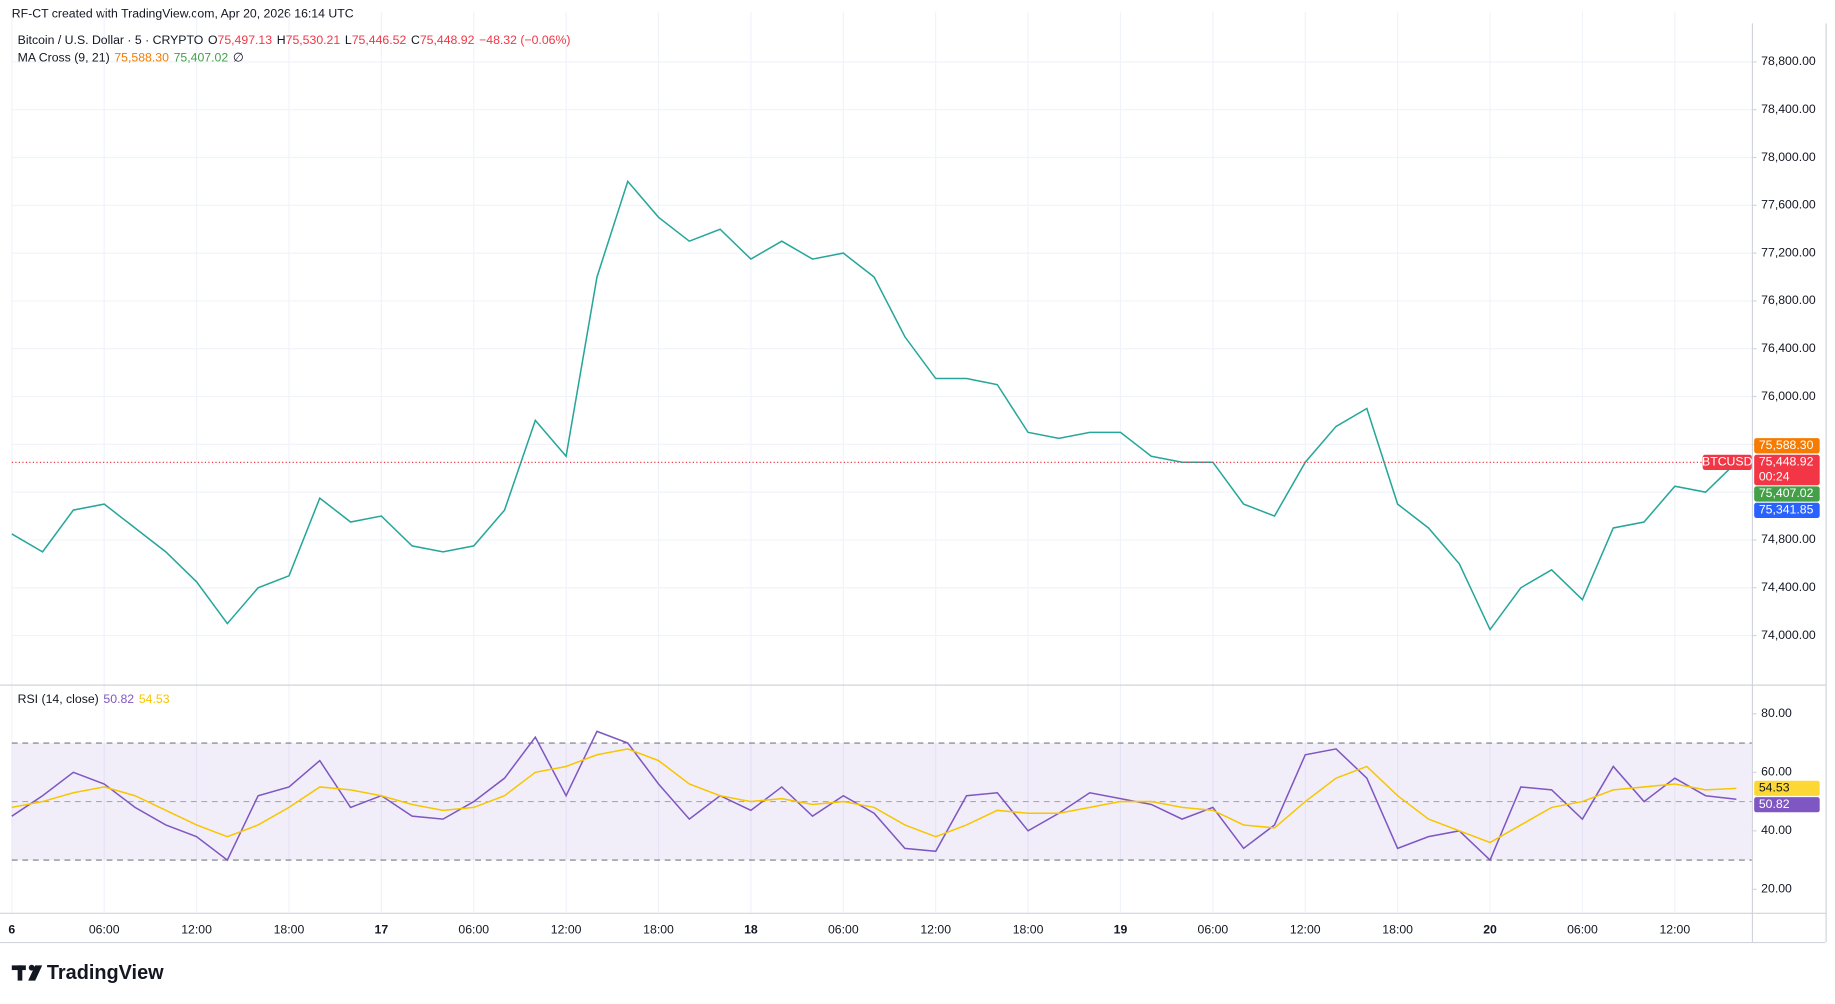 The height and width of the screenshot is (1004, 1835). Describe the element at coordinates (111, 40) in the screenshot. I see `legend-item: Bitcoin / U.S. Dollar · 5 · CRYPTO` at that location.